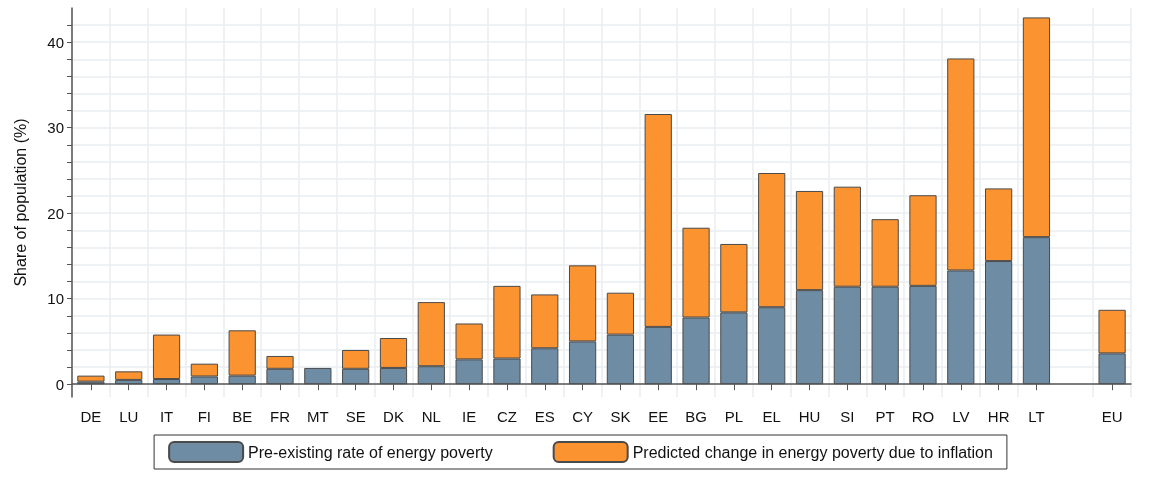  What do you see at coordinates (55, 299) in the screenshot?
I see `y-tick-label: 10` at bounding box center [55, 299].